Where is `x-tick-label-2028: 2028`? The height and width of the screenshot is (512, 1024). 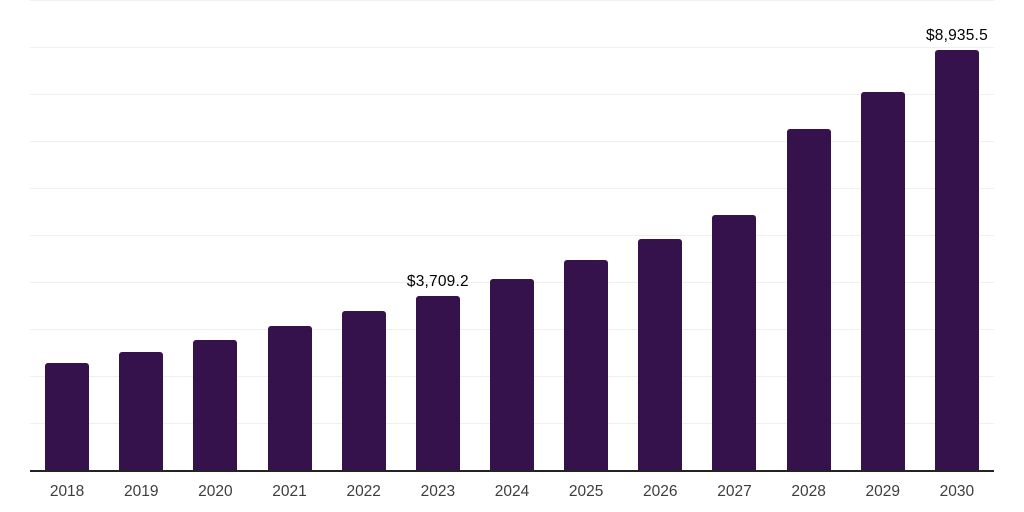
x-tick-label-2028: 2028 is located at coordinates (808, 491).